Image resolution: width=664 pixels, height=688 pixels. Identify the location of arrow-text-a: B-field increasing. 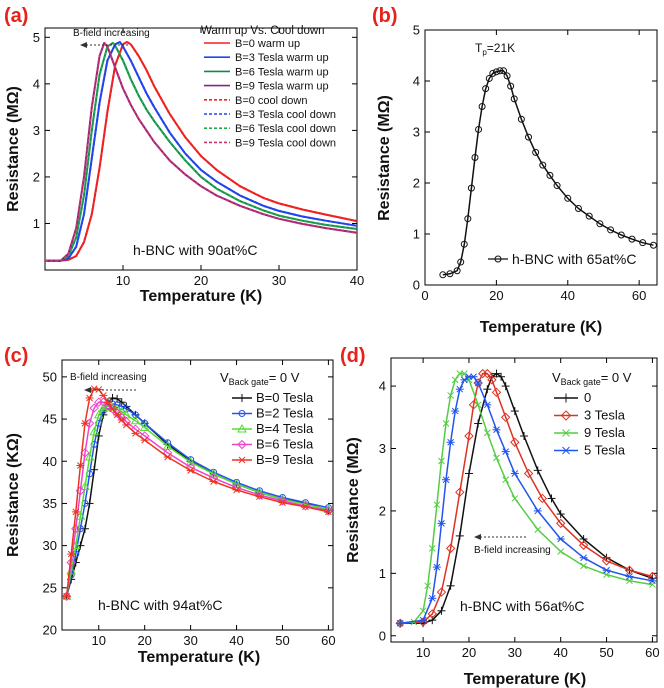
(111, 33).